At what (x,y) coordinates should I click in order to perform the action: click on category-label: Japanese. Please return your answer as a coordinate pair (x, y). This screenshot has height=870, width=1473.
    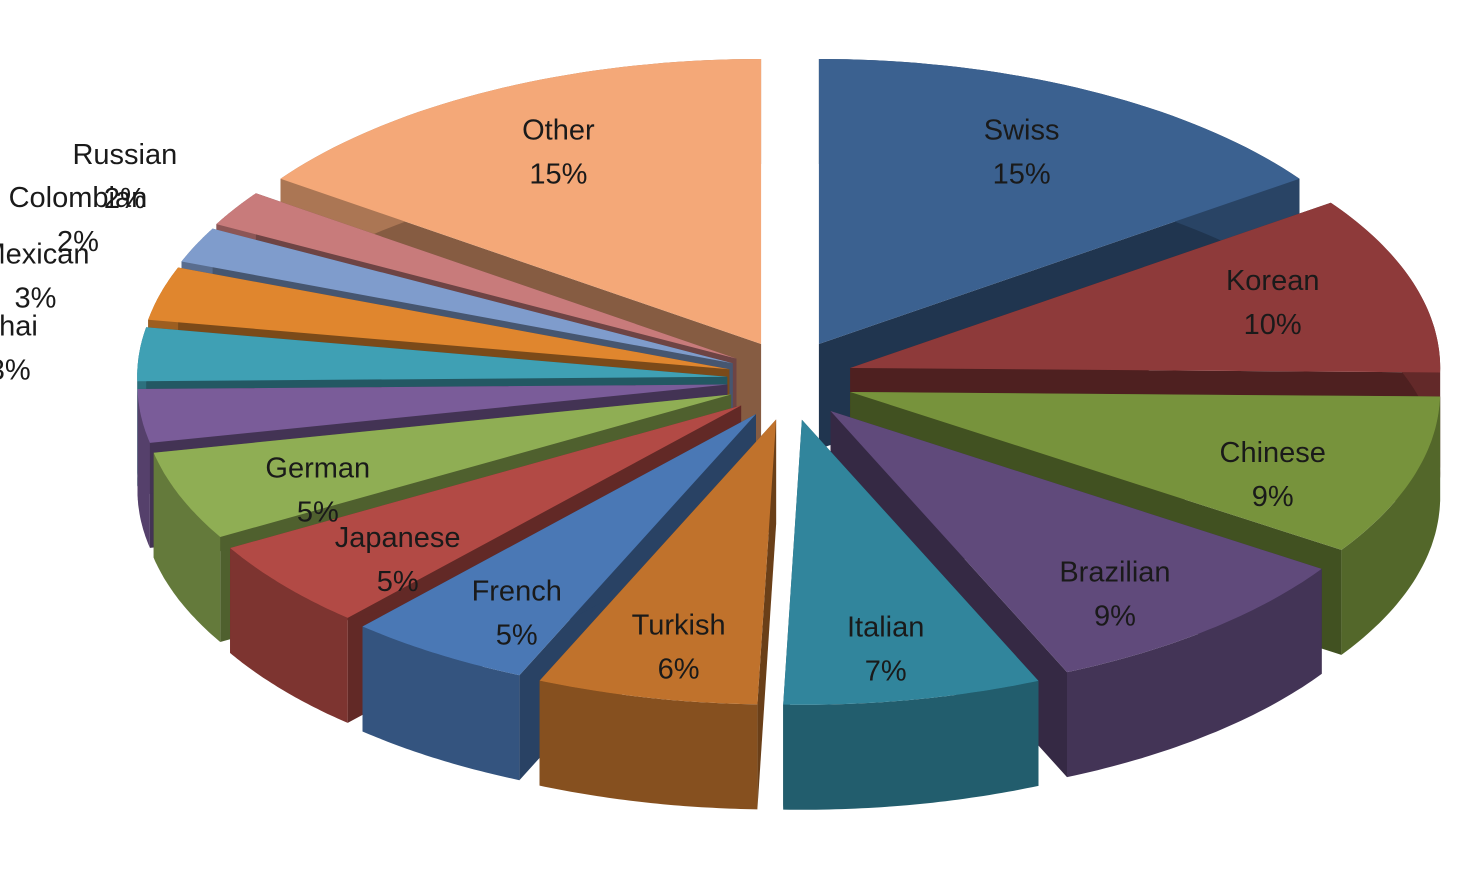
    Looking at the image, I should click on (398, 538).